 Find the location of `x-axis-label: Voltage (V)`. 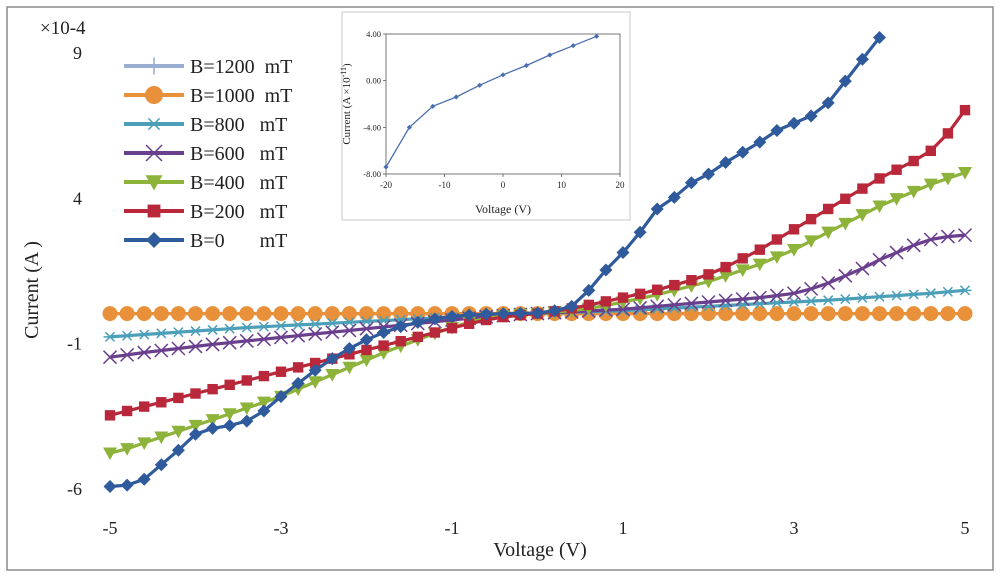

x-axis-label: Voltage (V) is located at coordinates (540, 550).